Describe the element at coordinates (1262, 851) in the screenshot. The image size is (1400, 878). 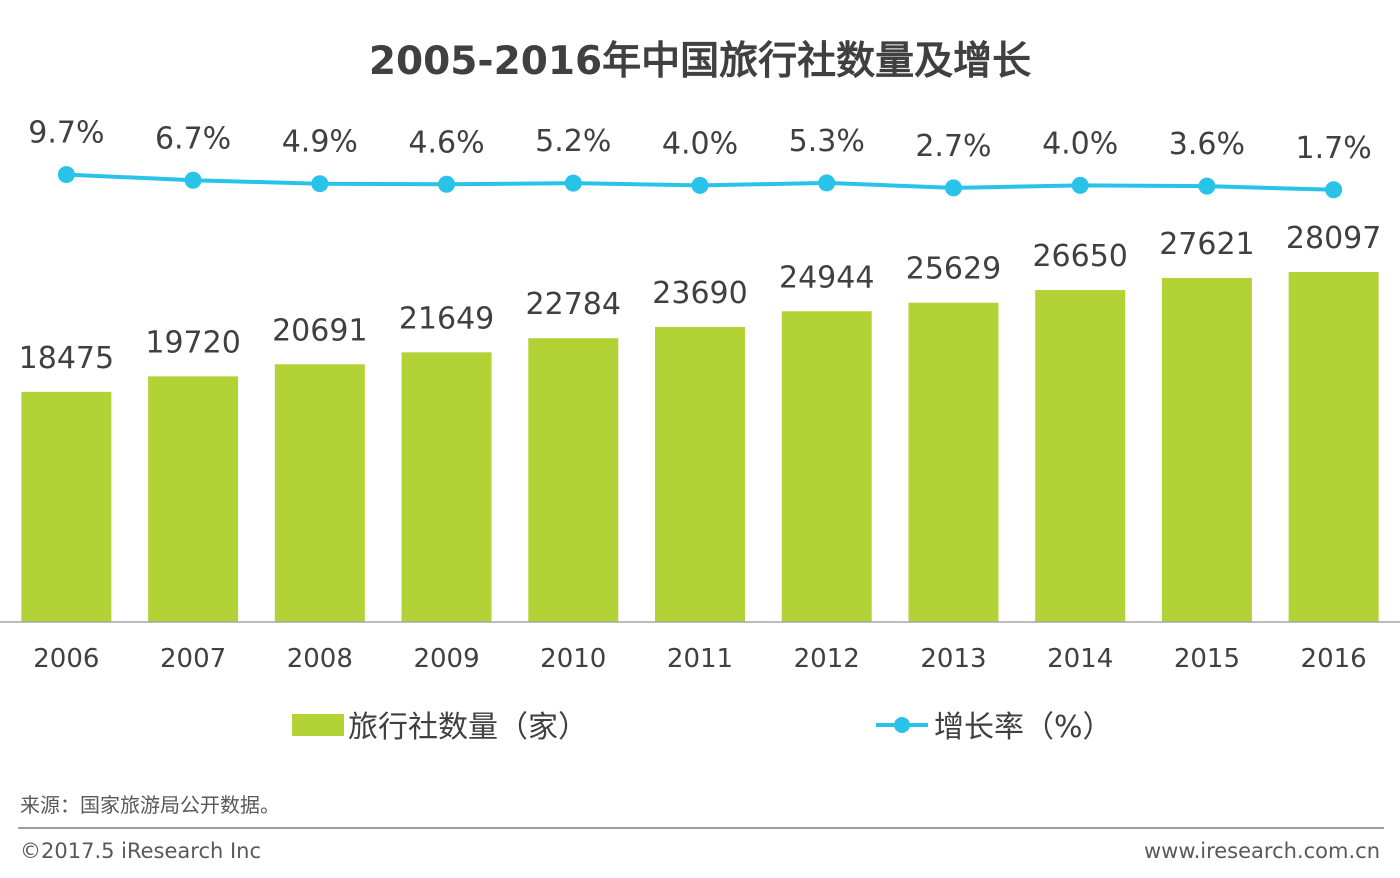
I see `website-text: www.iresearch.com.cn` at that location.